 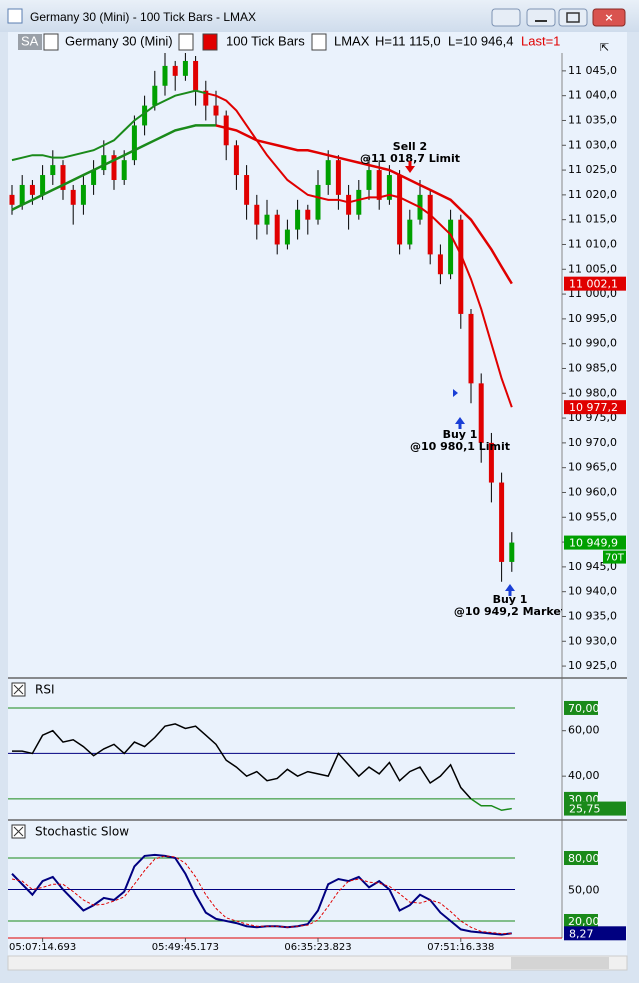 I want to click on window-title: Germany 30 (Mini) - 100 Tick Bars - LMAX, so click(x=143, y=17).